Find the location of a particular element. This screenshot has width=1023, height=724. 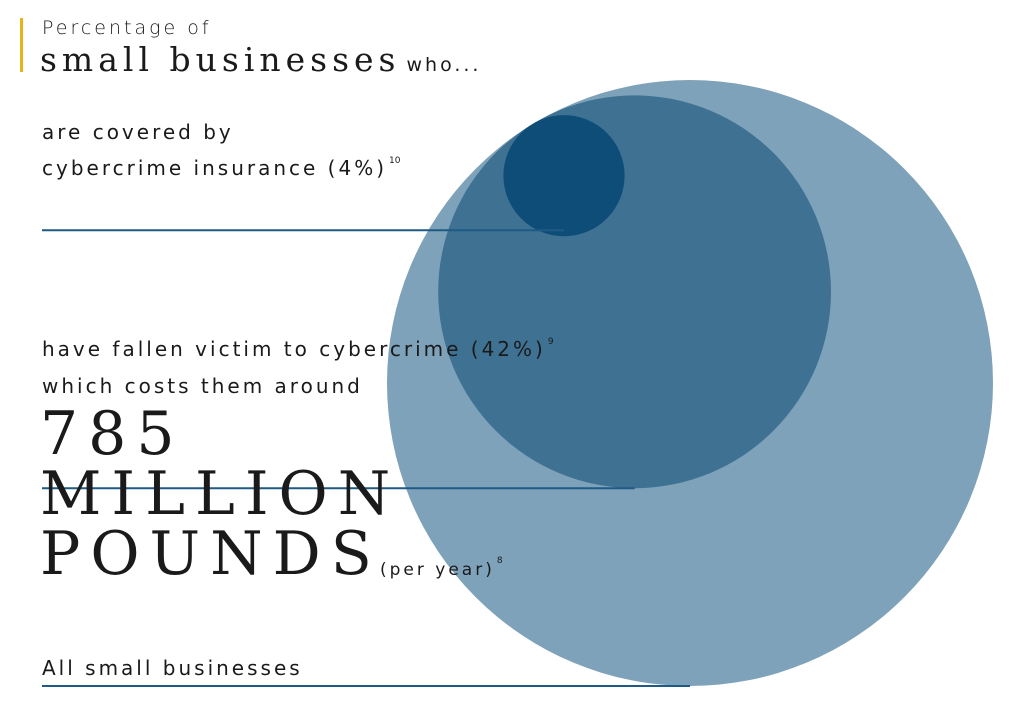

title-strong: small businesses is located at coordinates (220, 59).